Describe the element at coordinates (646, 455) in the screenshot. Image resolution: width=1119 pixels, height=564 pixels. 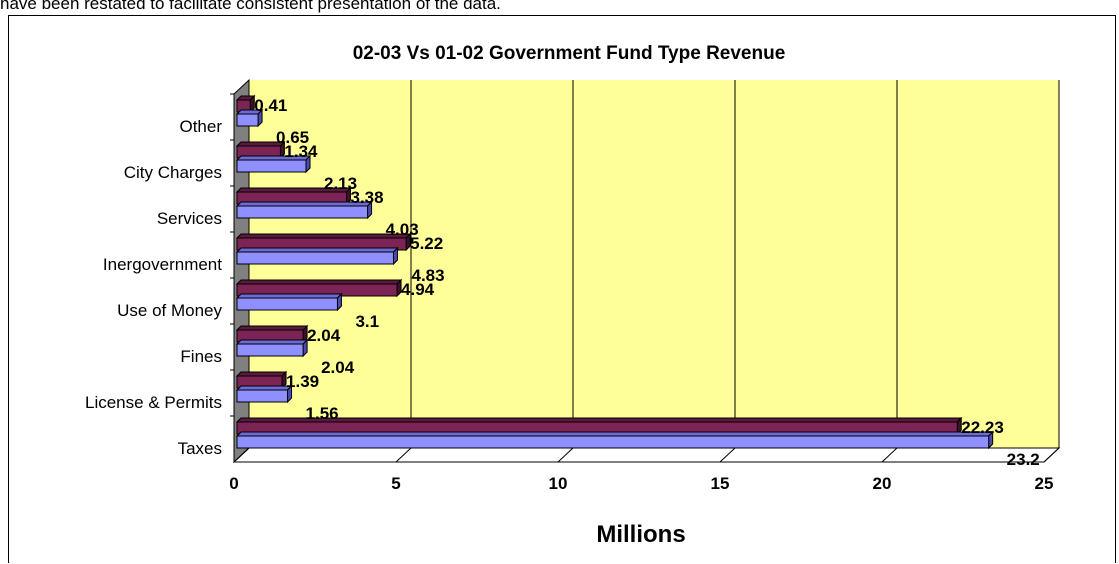
I see `plot-floor` at that location.